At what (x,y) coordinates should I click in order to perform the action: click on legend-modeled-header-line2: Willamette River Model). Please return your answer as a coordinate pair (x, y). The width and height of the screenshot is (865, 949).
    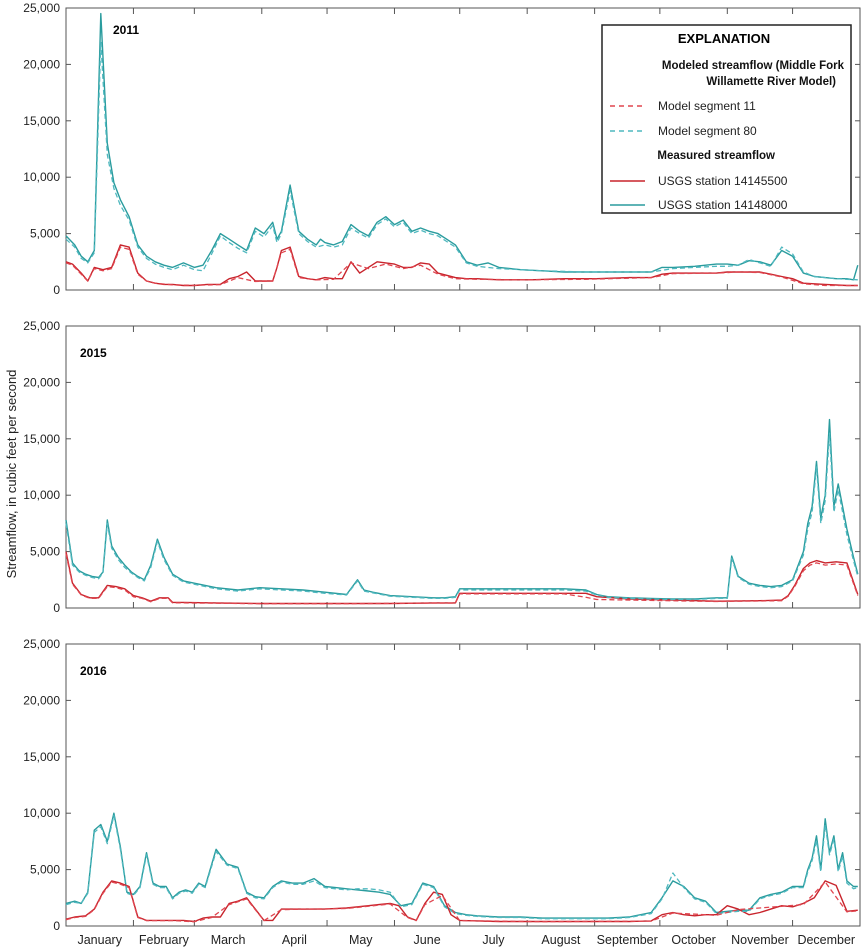
    Looking at the image, I should click on (771, 82).